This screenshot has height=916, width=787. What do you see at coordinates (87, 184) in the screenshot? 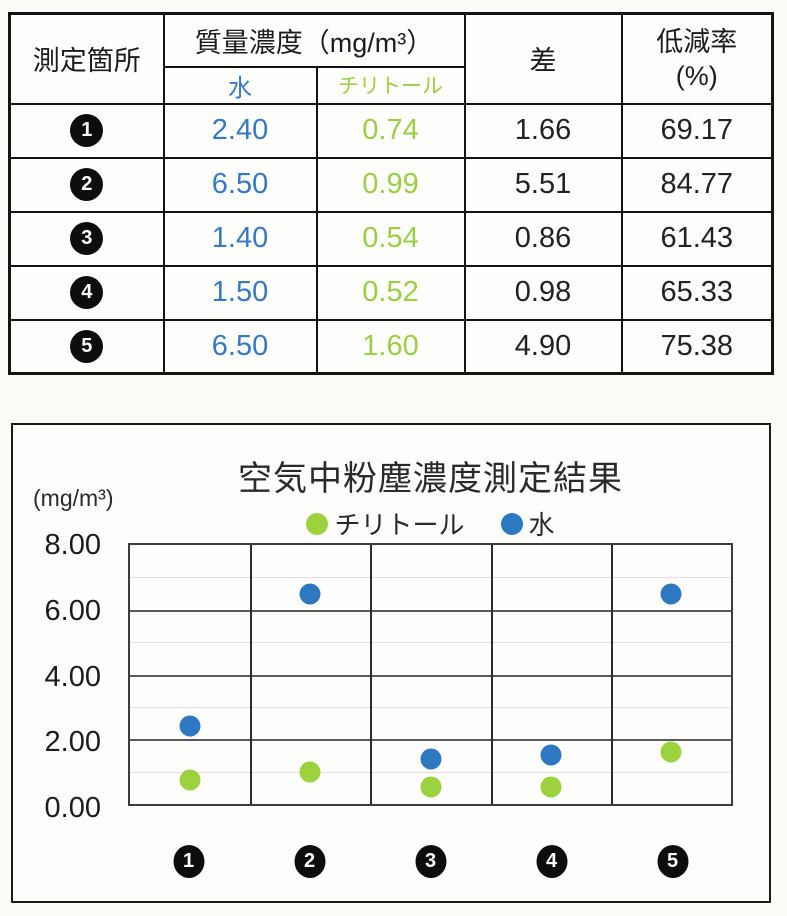
I see `row-number-badge: 2` at bounding box center [87, 184].